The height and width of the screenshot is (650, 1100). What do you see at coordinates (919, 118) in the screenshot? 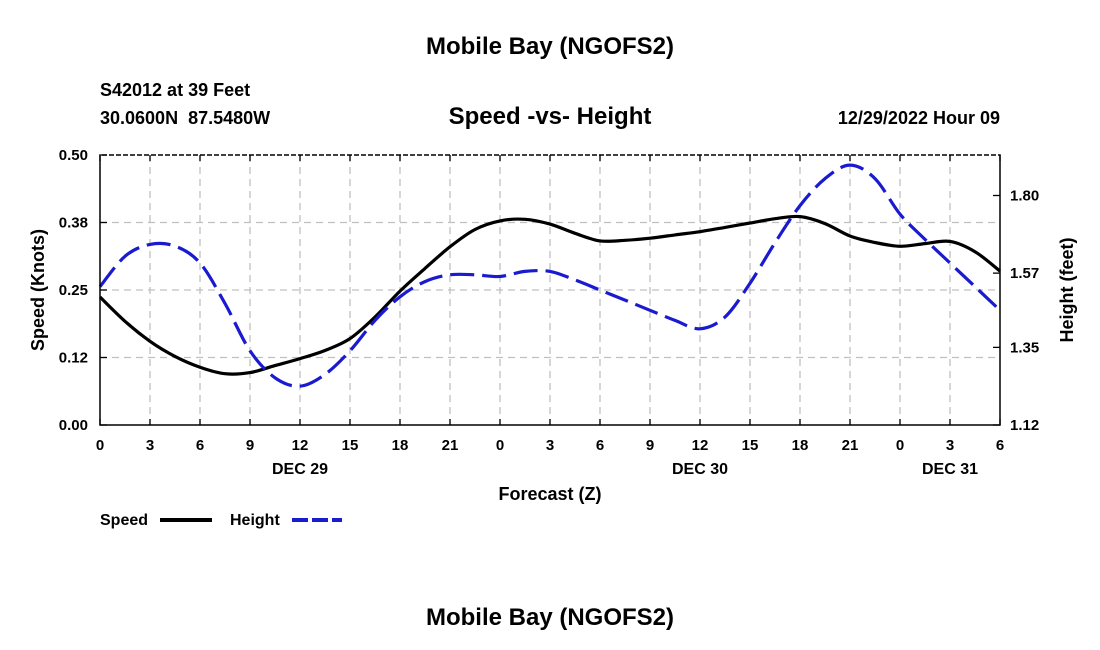
I see `forecast-timestamp: 12/29/2022 Hour 09` at bounding box center [919, 118].